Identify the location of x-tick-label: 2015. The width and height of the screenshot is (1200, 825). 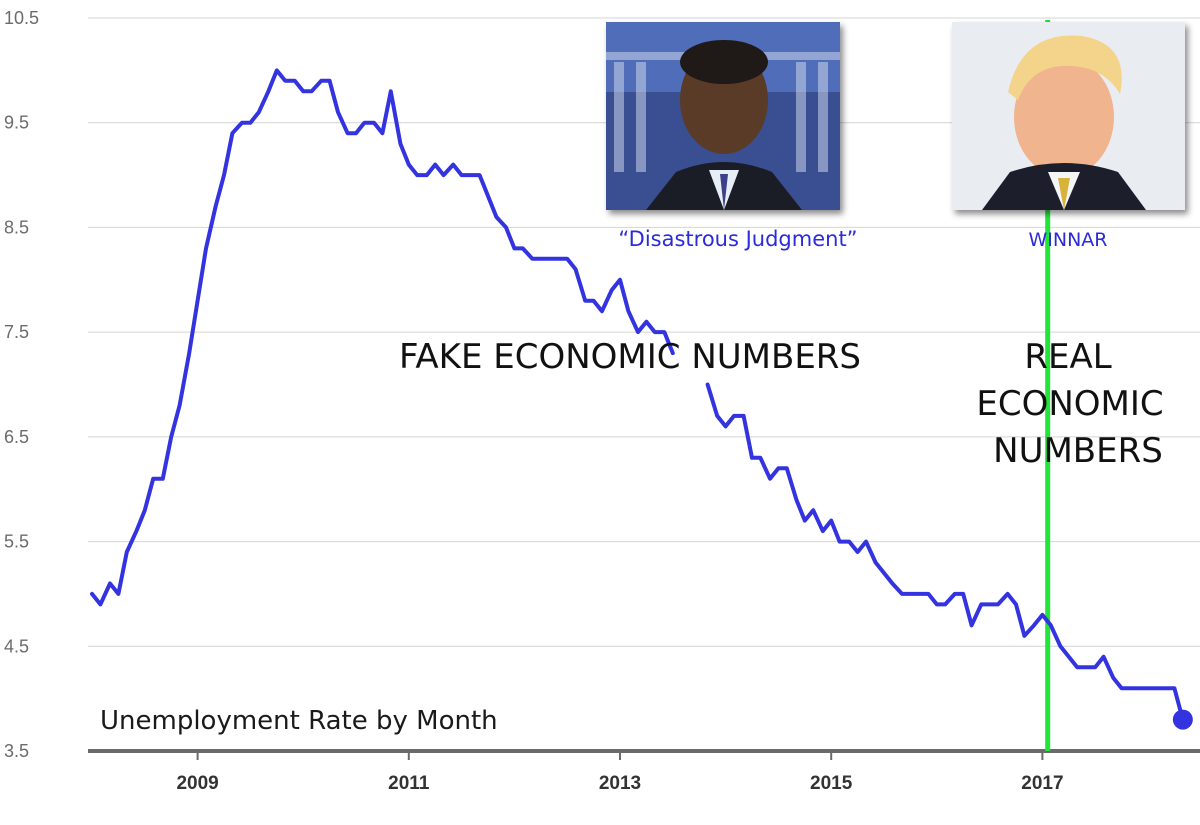
(831, 783).